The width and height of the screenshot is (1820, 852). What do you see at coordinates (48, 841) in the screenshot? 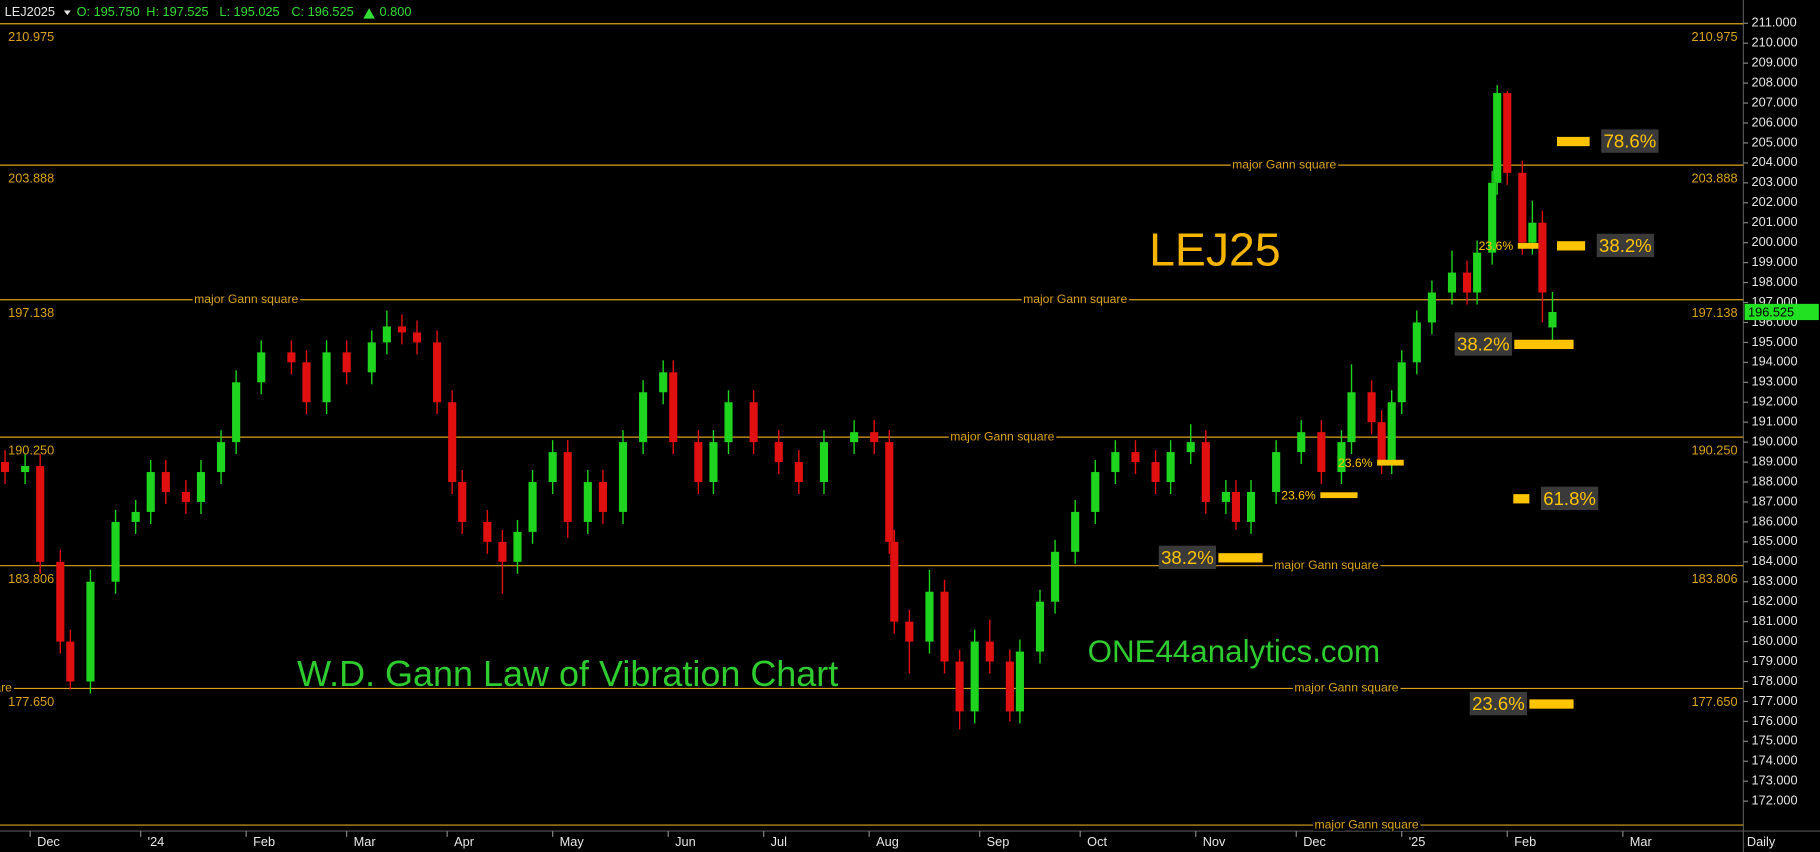
I see `x-tick-label: Dec` at bounding box center [48, 841].